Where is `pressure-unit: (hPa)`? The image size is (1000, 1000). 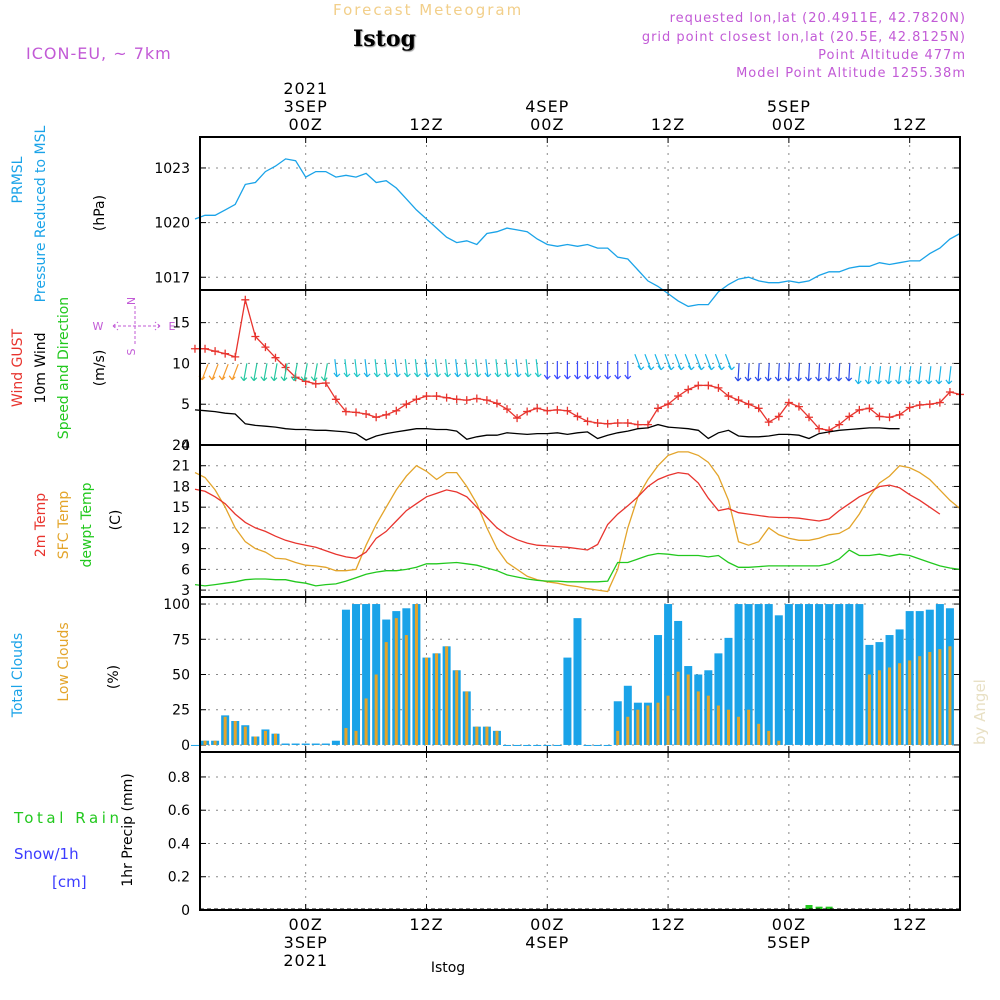 pressure-unit: (hPa) is located at coordinates (100, 213).